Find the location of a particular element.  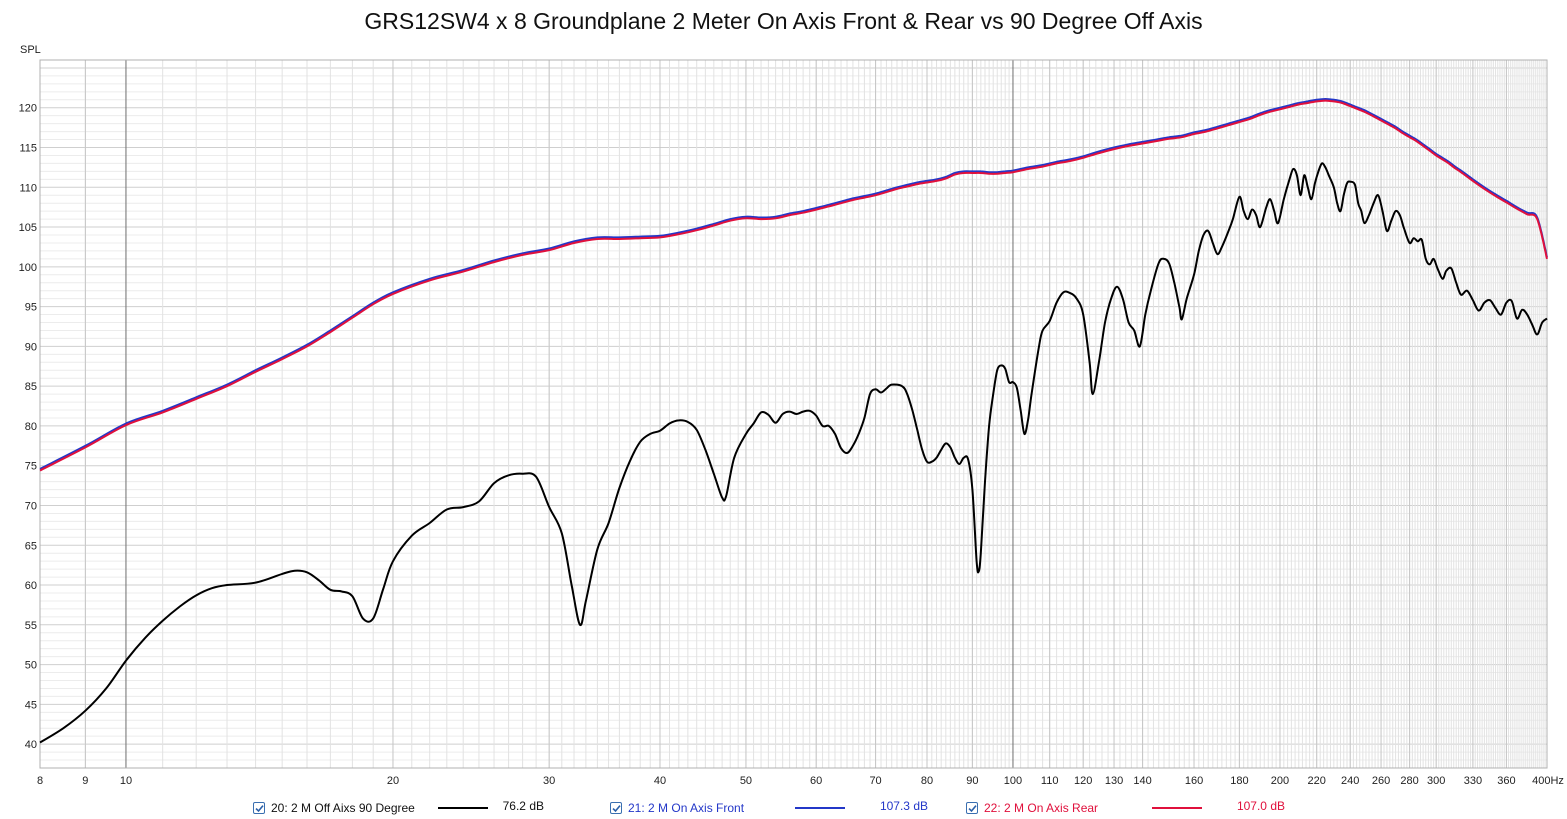

legend-label: 21: 2 M On Axis Front is located at coordinates (686, 808).